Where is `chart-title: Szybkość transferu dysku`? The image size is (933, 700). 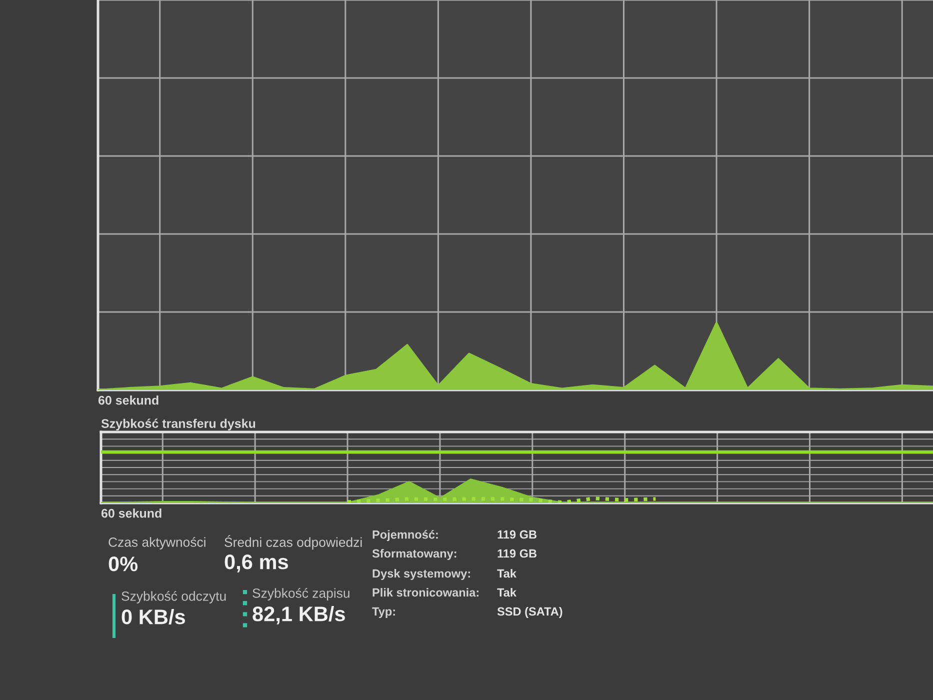 chart-title: Szybkość transferu dysku is located at coordinates (178, 424).